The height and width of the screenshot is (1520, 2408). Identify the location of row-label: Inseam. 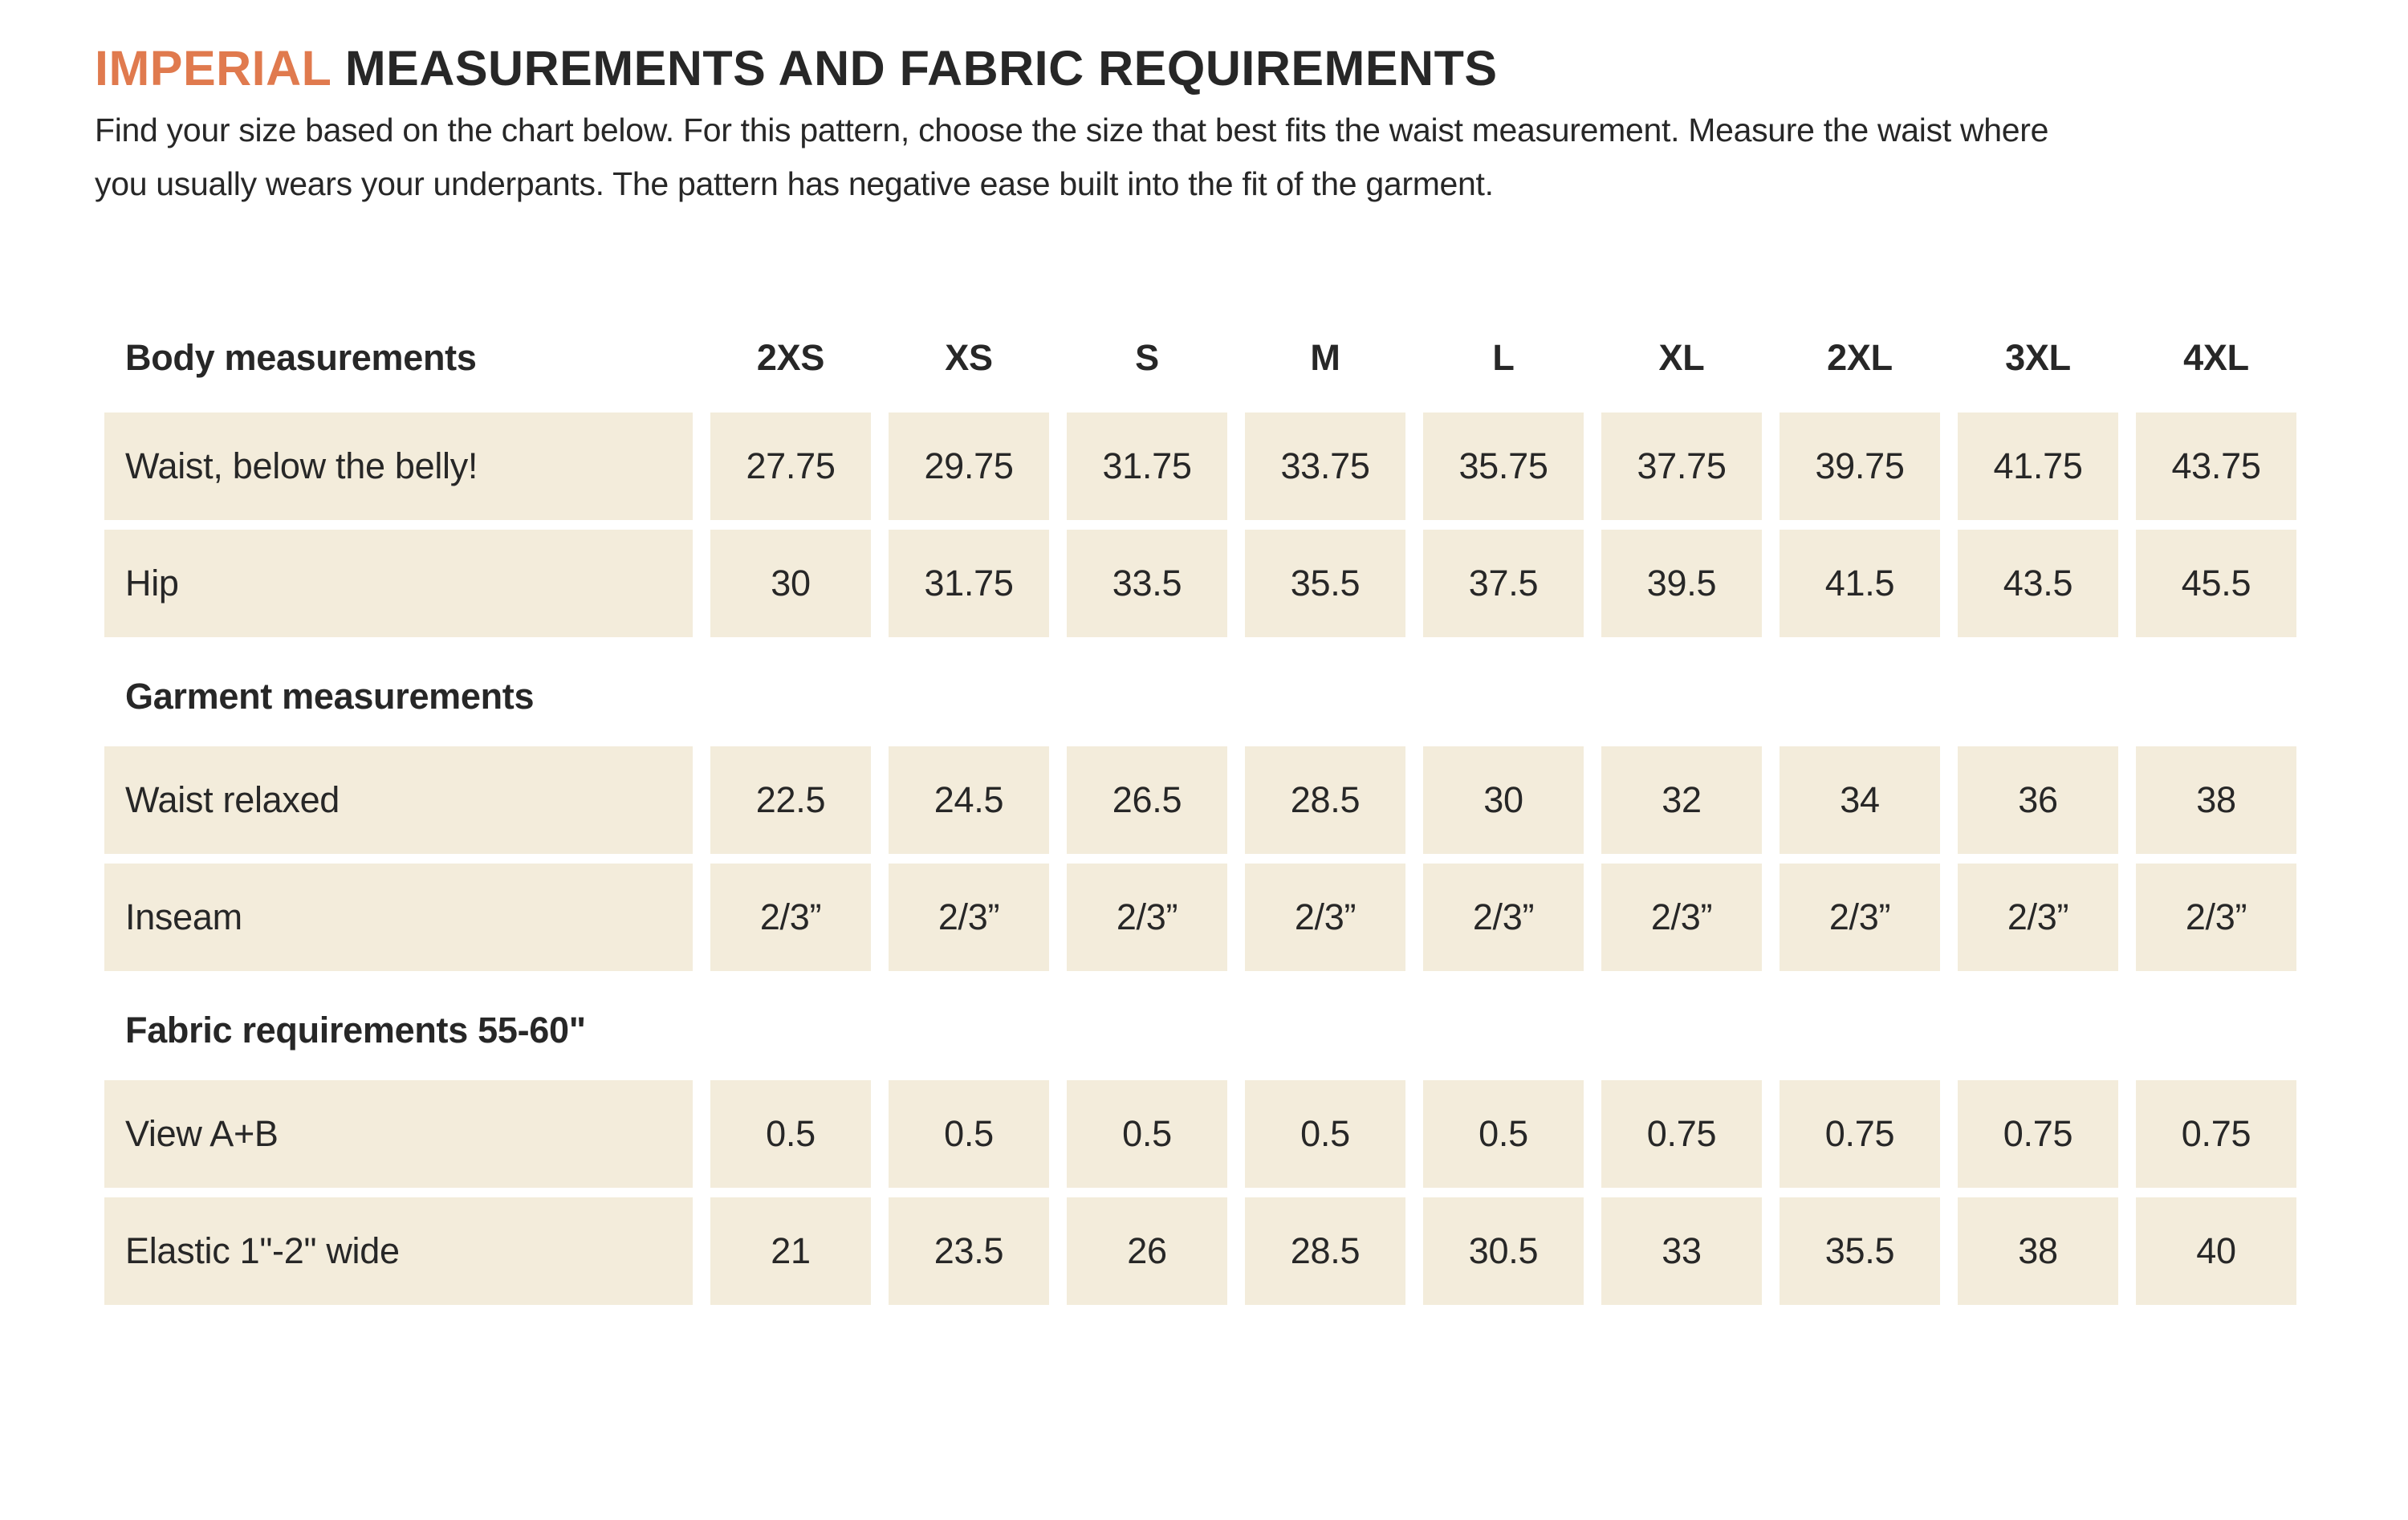
(398, 917).